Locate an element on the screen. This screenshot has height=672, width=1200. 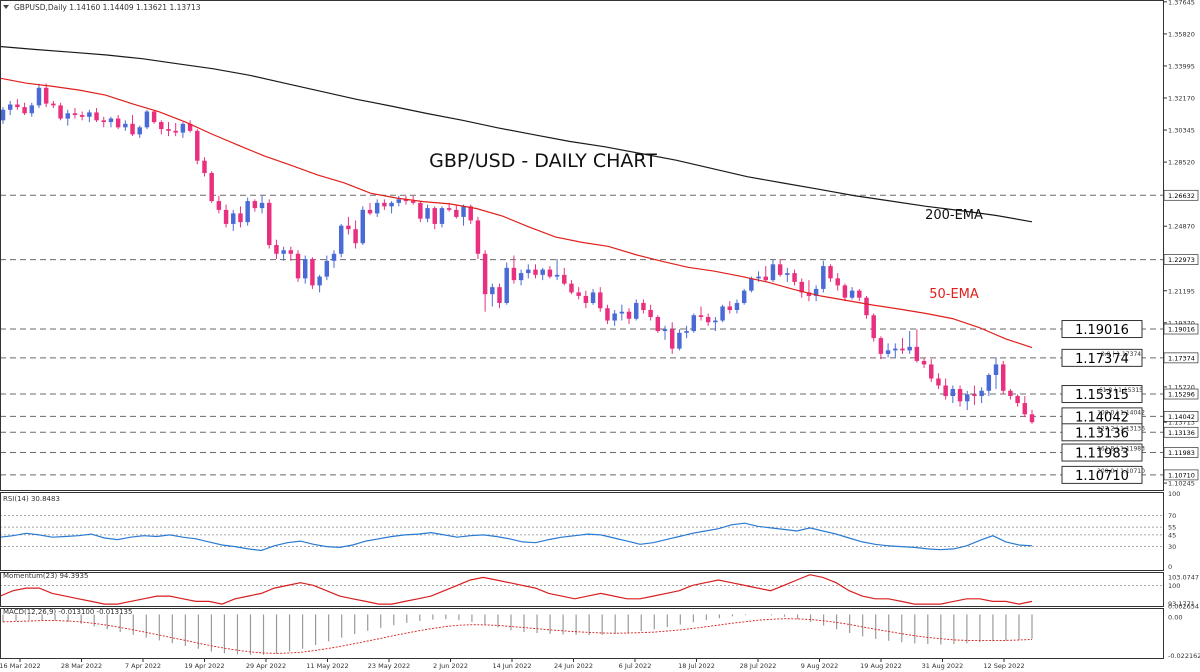
level-axis-label: 1.17374 is located at coordinates (1181, 358).